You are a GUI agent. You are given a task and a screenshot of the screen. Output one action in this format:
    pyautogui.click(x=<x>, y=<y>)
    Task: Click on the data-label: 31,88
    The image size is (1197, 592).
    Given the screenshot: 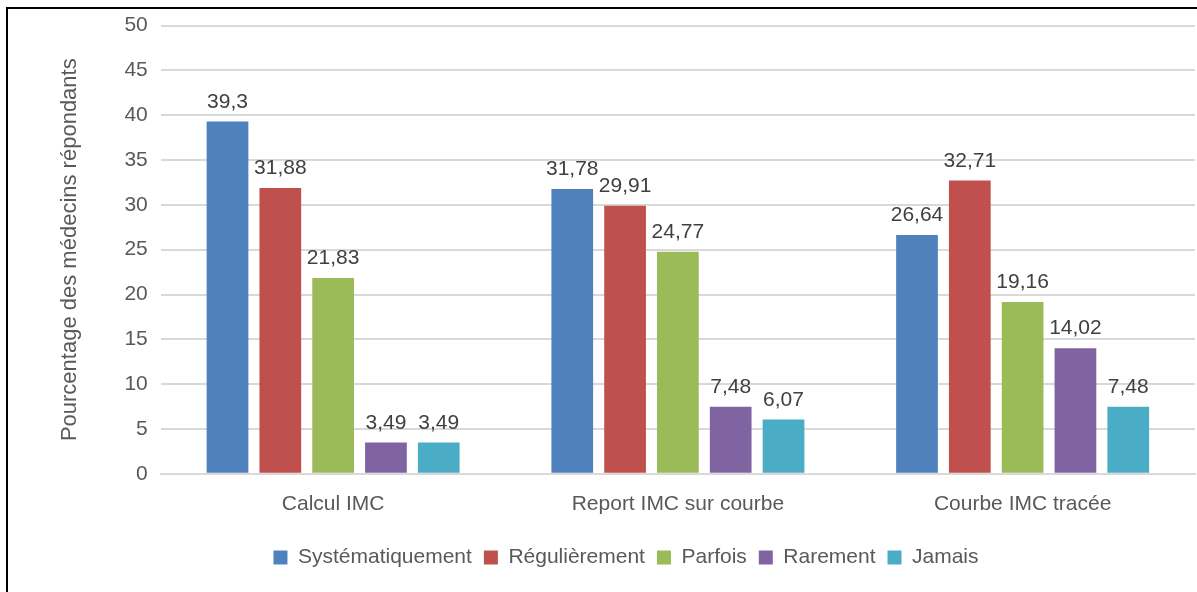 What is the action you would take?
    pyautogui.click(x=280, y=167)
    